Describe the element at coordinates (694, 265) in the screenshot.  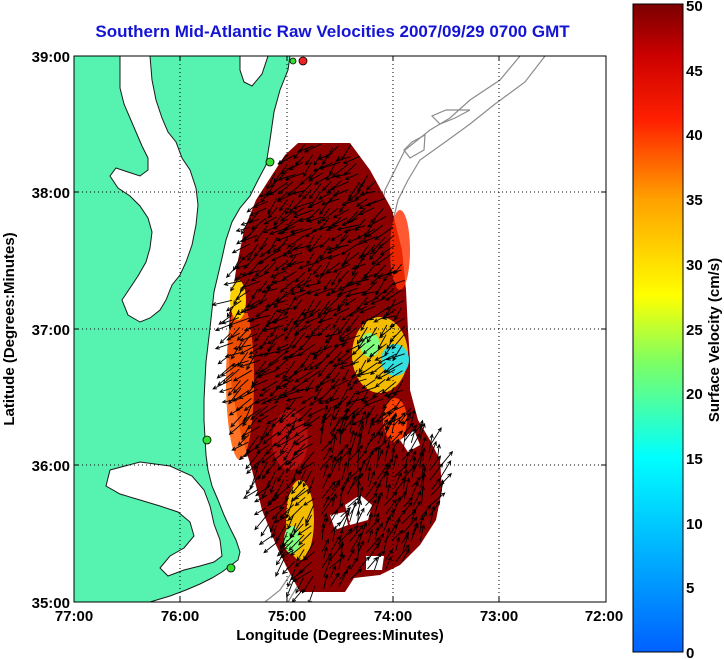
I see `colorbar-tick-label: 30` at that location.